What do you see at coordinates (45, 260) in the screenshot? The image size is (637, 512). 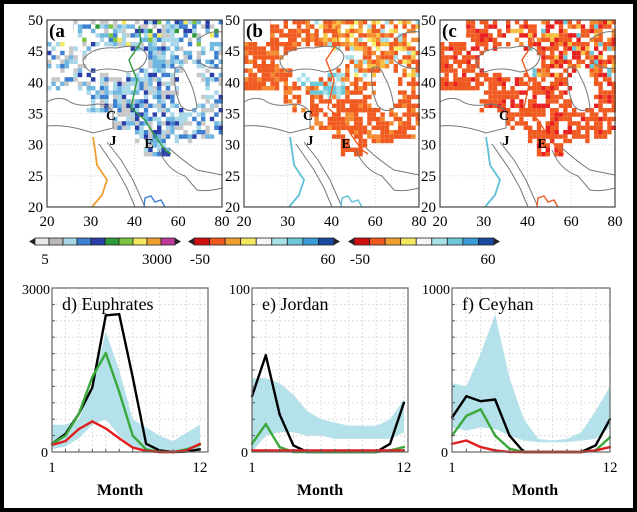 I see `colorbar-min-label: 5` at bounding box center [45, 260].